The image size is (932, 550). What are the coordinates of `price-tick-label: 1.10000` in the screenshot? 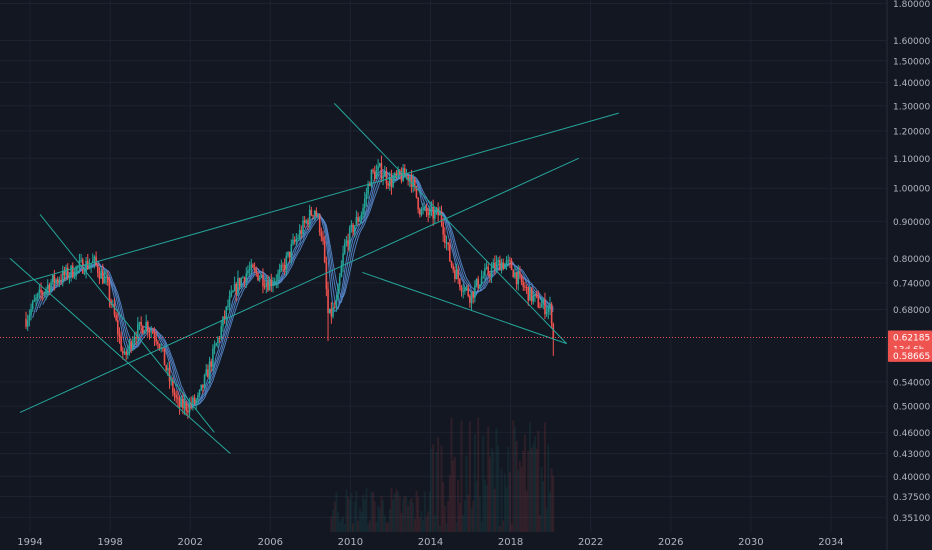 It's located at (911, 160).